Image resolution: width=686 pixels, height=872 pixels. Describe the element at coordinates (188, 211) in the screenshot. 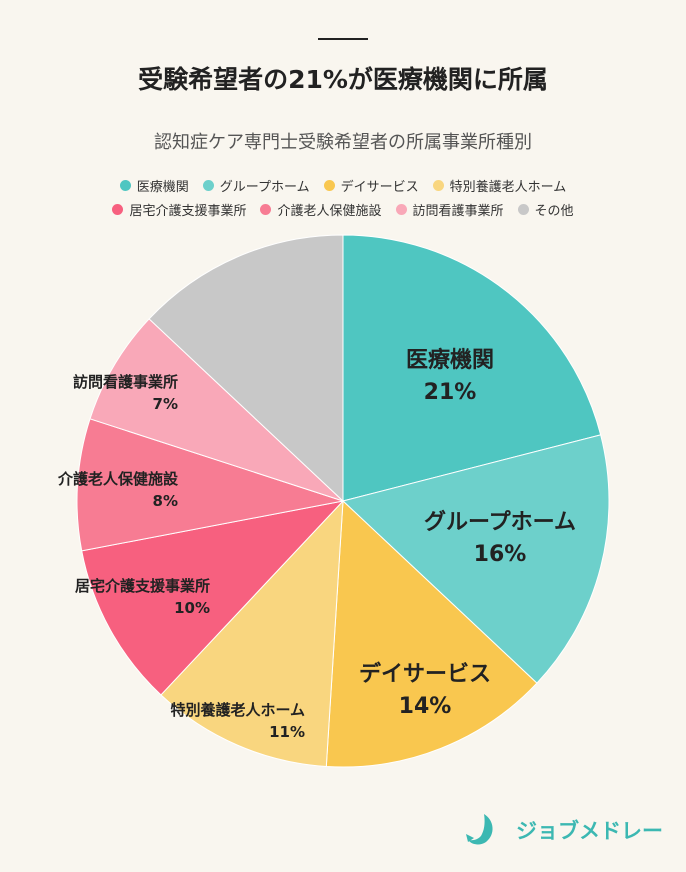

I see `legend-label: 居宅介護支援事業所` at that location.